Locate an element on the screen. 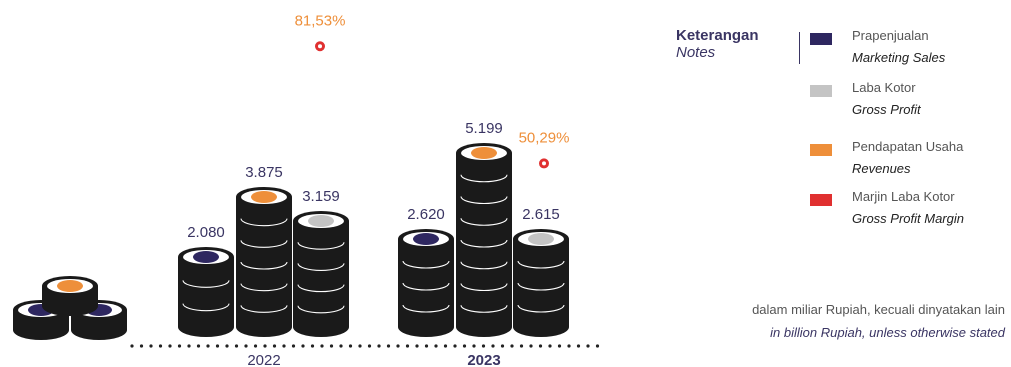 Image resolution: width=1011 pixels, height=367 pixels. legend-label-id: Prapenjualan is located at coordinates (890, 35).